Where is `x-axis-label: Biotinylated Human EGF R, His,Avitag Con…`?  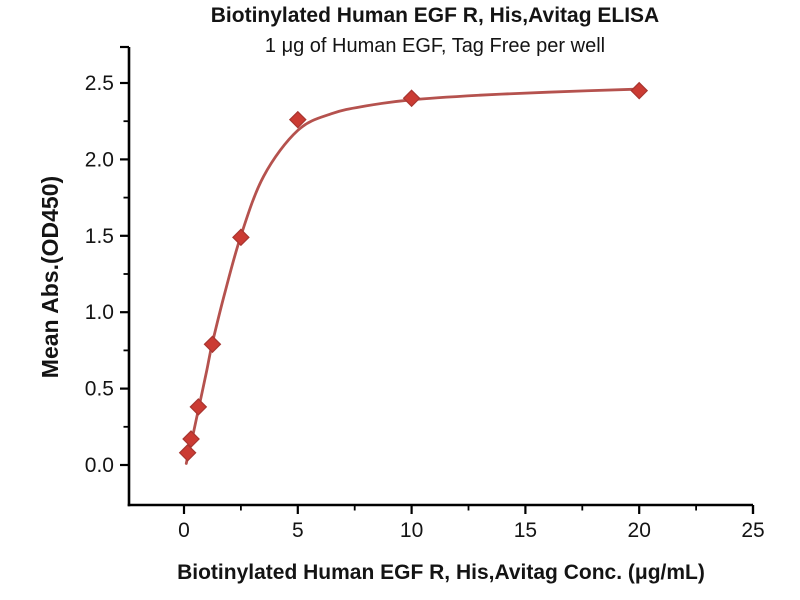 x-axis-label: Biotinylated Human EGF R, His,Avitag Con… is located at coordinates (441, 572).